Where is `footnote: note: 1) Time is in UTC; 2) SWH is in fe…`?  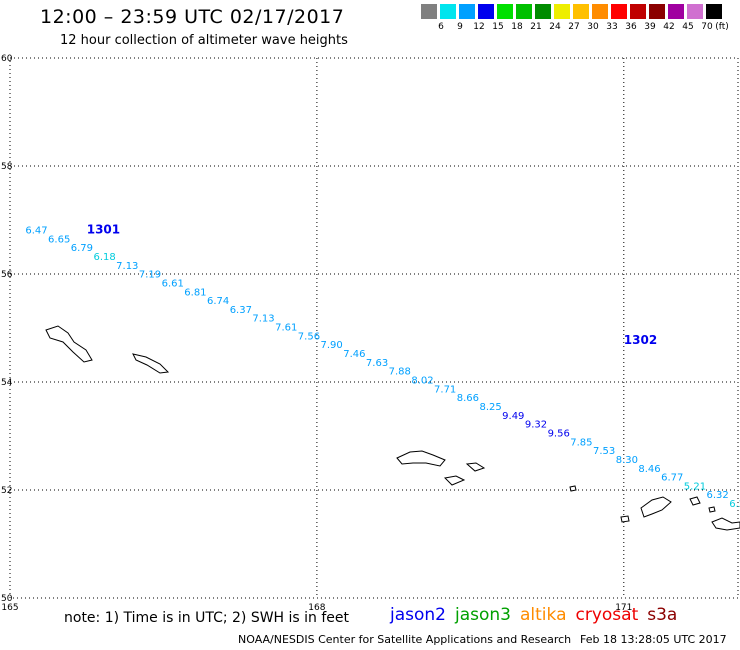
footnote: note: 1) Time is in UTC; 2) SWH is in fe… is located at coordinates (207, 618).